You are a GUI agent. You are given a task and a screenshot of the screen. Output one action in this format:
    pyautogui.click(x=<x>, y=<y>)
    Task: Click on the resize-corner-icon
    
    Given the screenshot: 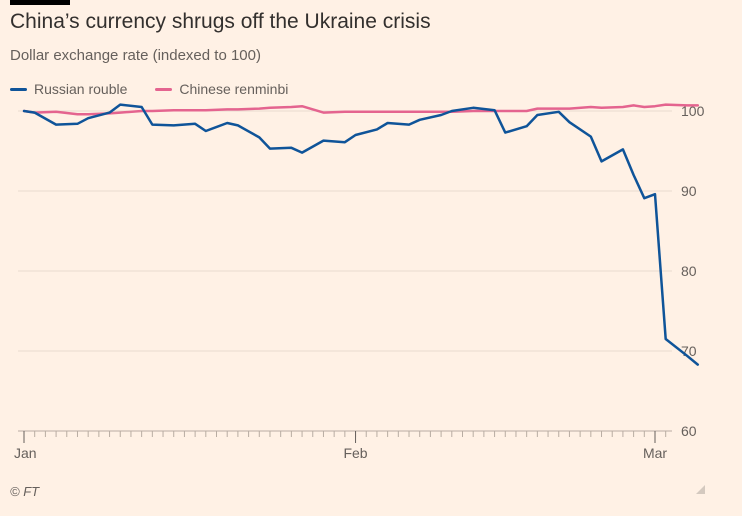 What is the action you would take?
    pyautogui.click(x=700, y=489)
    